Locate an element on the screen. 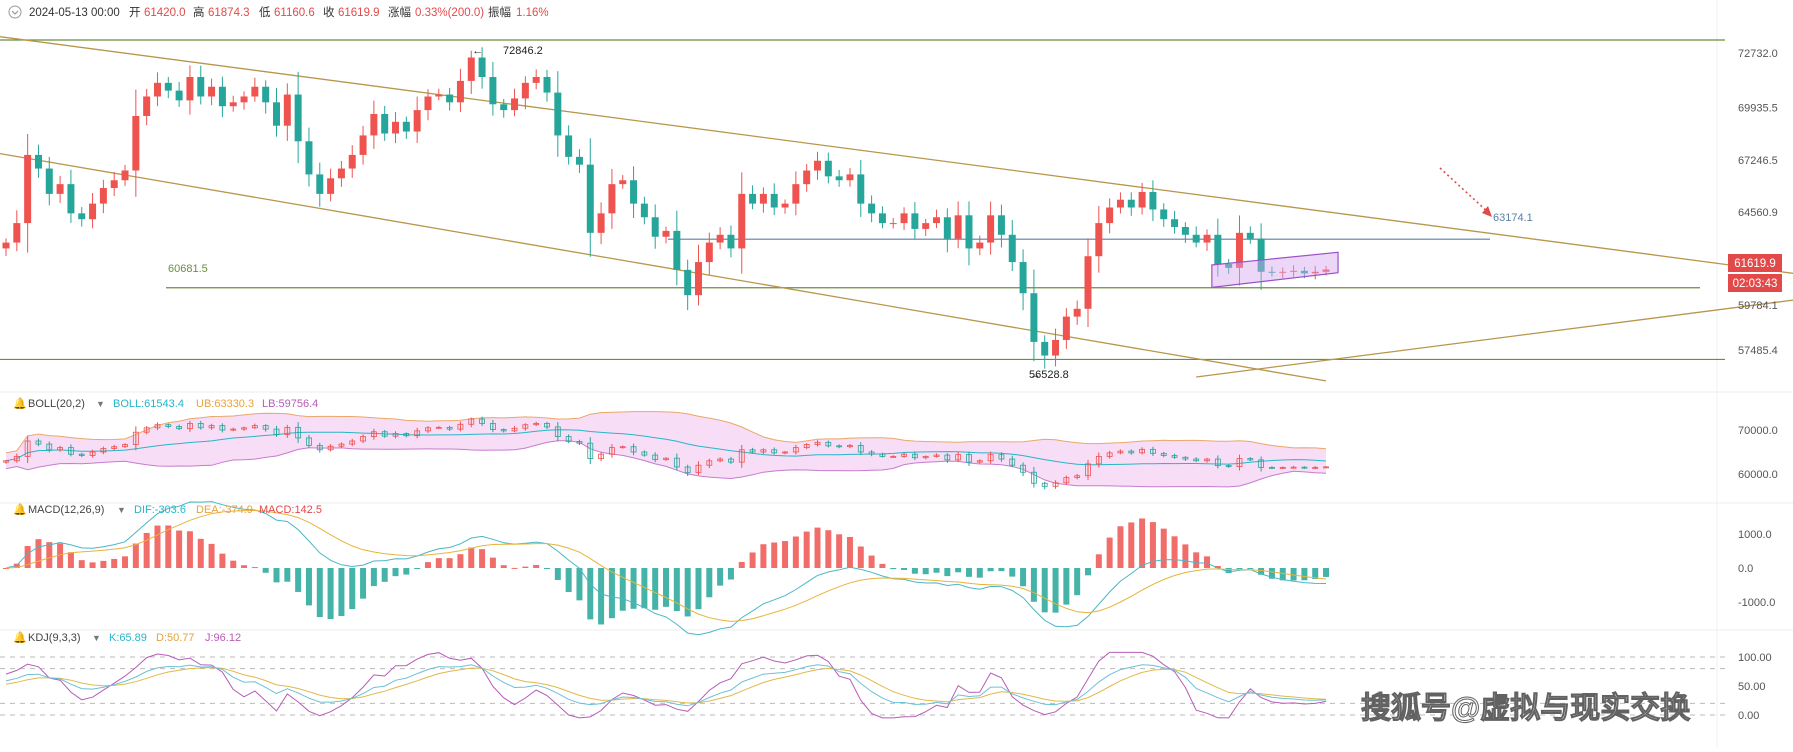 The height and width of the screenshot is (752, 1793). low-label: 低 is located at coordinates (265, 12).